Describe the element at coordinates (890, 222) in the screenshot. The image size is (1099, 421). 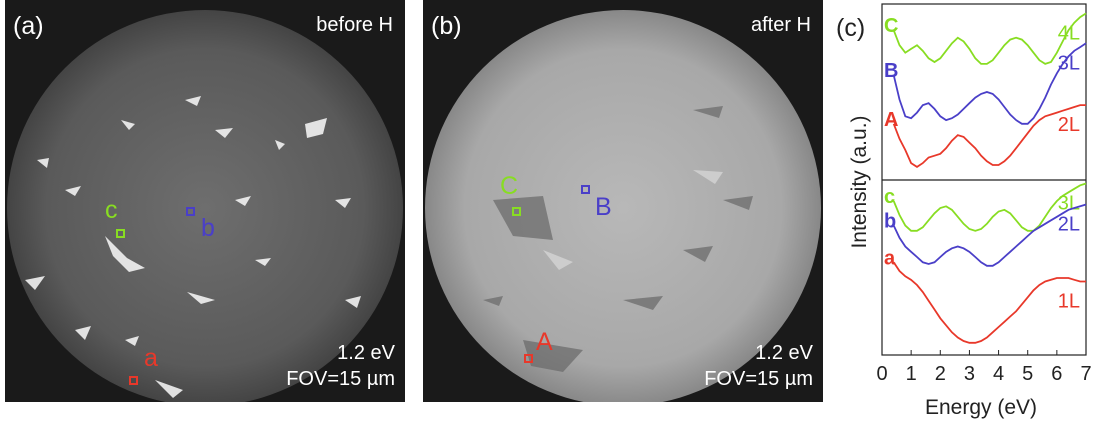
I see `series-name-label: b` at that location.